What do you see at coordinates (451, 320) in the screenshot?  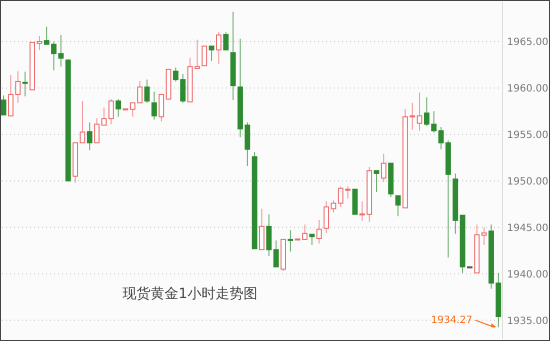 I see `annotation: 1934.27` at bounding box center [451, 320].